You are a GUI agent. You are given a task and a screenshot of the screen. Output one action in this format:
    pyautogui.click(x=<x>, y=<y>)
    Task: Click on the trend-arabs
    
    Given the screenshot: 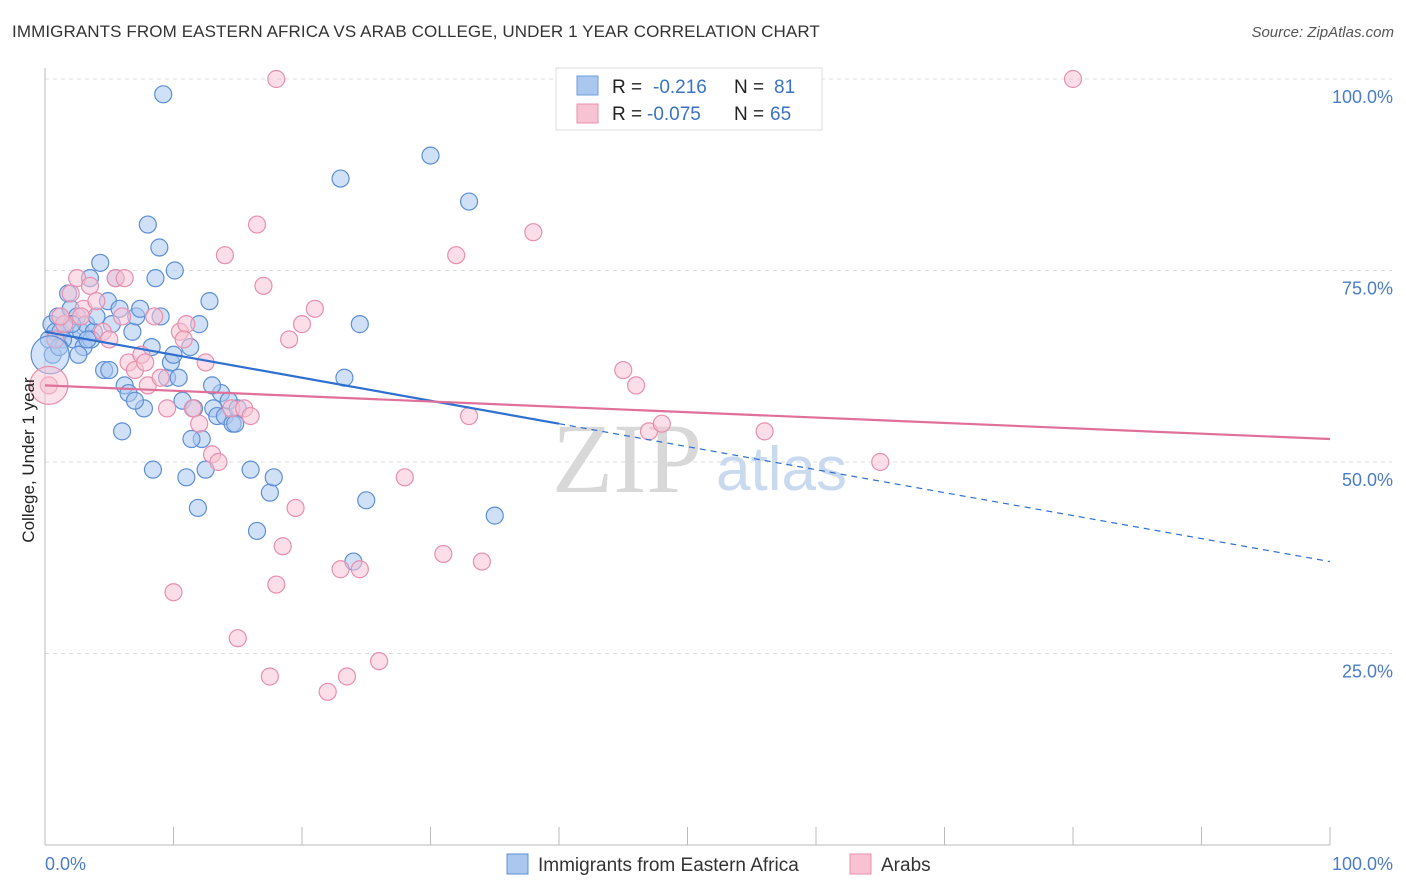 What is the action you would take?
    pyautogui.click(x=687, y=412)
    